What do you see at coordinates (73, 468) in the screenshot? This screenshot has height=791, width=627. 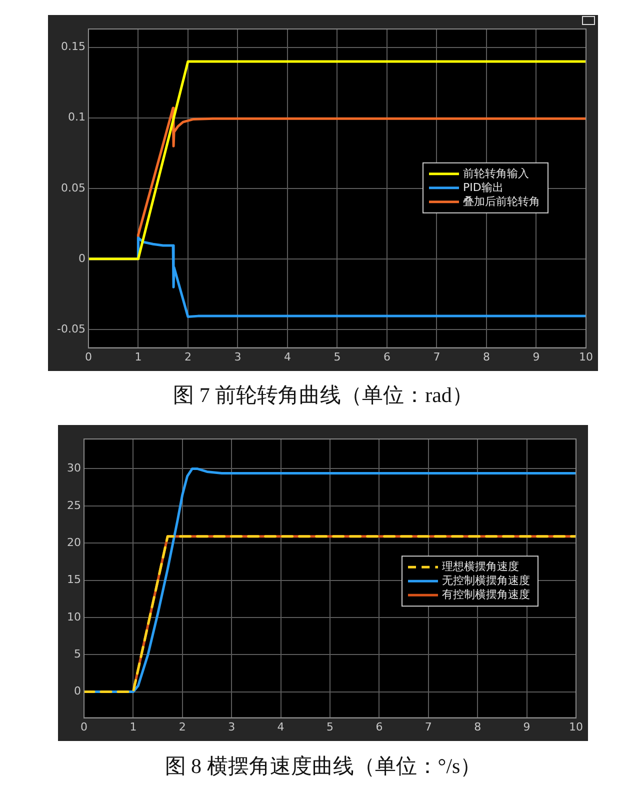 I see `y-tick-label: 30` at bounding box center [73, 468].